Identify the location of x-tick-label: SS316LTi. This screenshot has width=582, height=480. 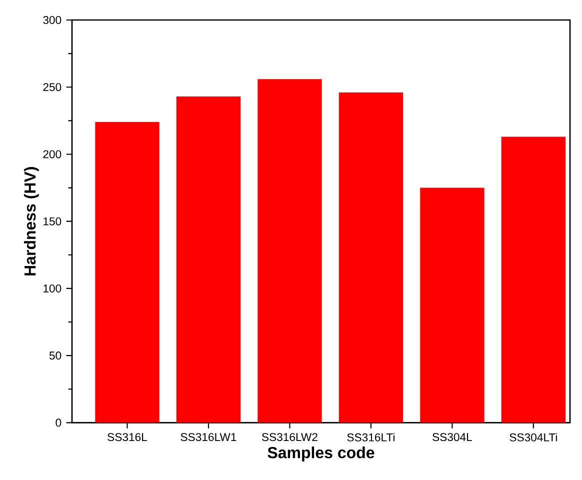
(370, 437).